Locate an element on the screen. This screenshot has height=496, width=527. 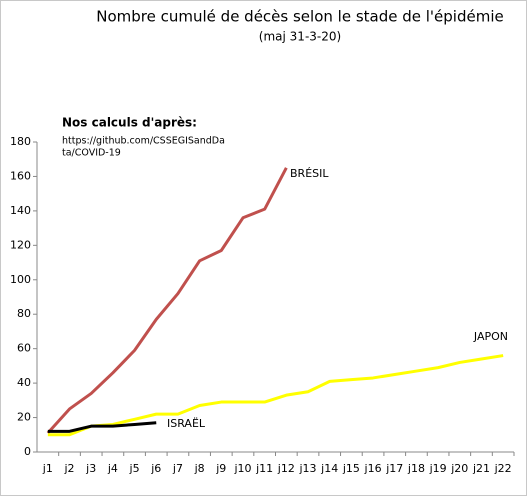
x-tick-label: j11 is located at coordinates (264, 468).